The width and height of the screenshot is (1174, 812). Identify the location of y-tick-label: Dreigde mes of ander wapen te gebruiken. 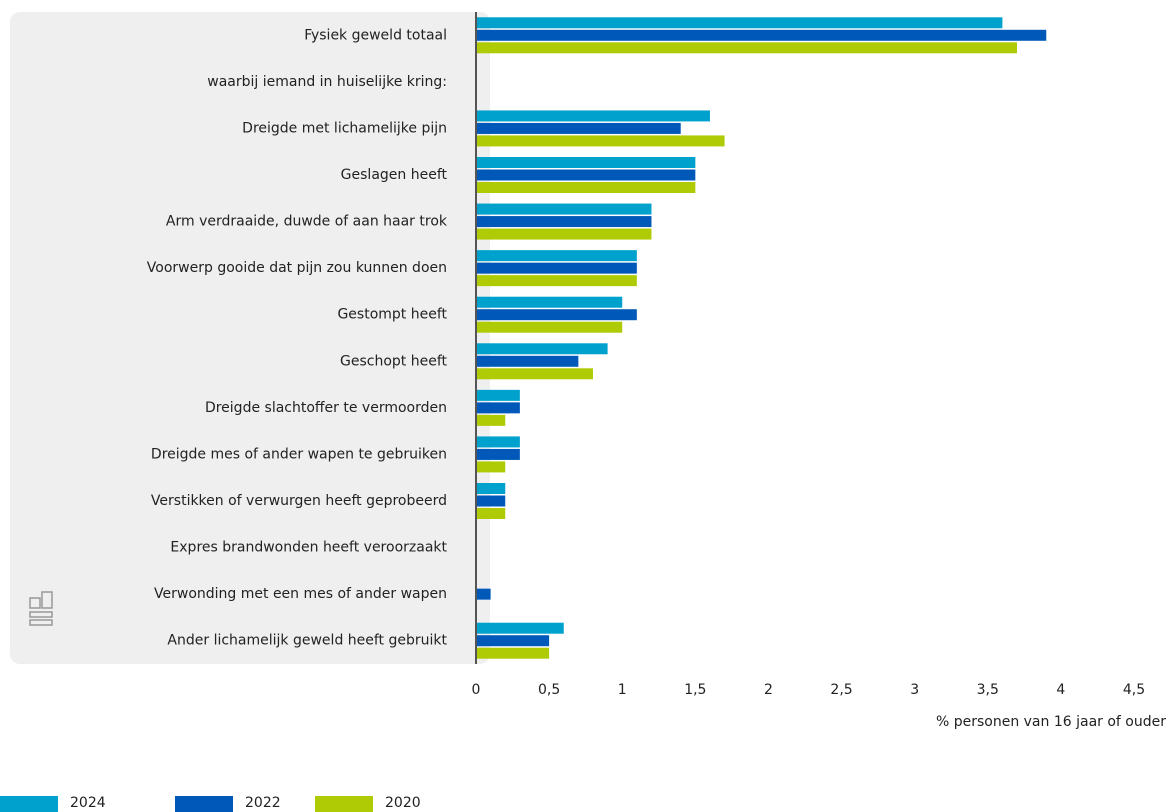
(299, 454).